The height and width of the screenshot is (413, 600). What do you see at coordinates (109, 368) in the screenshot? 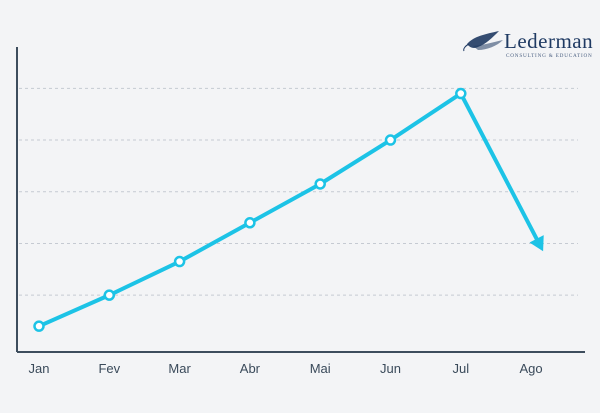
I see `x-tick-label: Fev` at bounding box center [109, 368].